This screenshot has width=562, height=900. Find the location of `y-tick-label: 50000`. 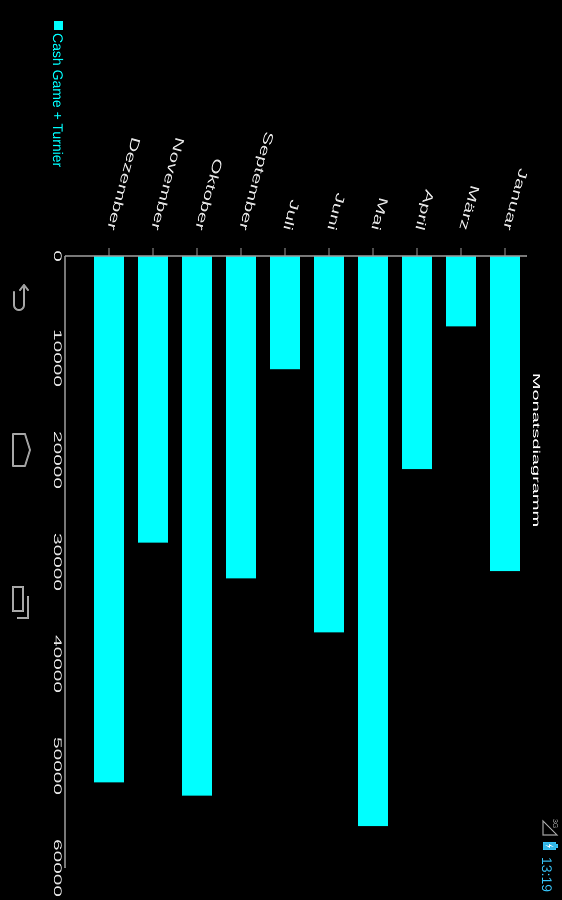

y-tick-label: 50000 is located at coordinates (57, 766).